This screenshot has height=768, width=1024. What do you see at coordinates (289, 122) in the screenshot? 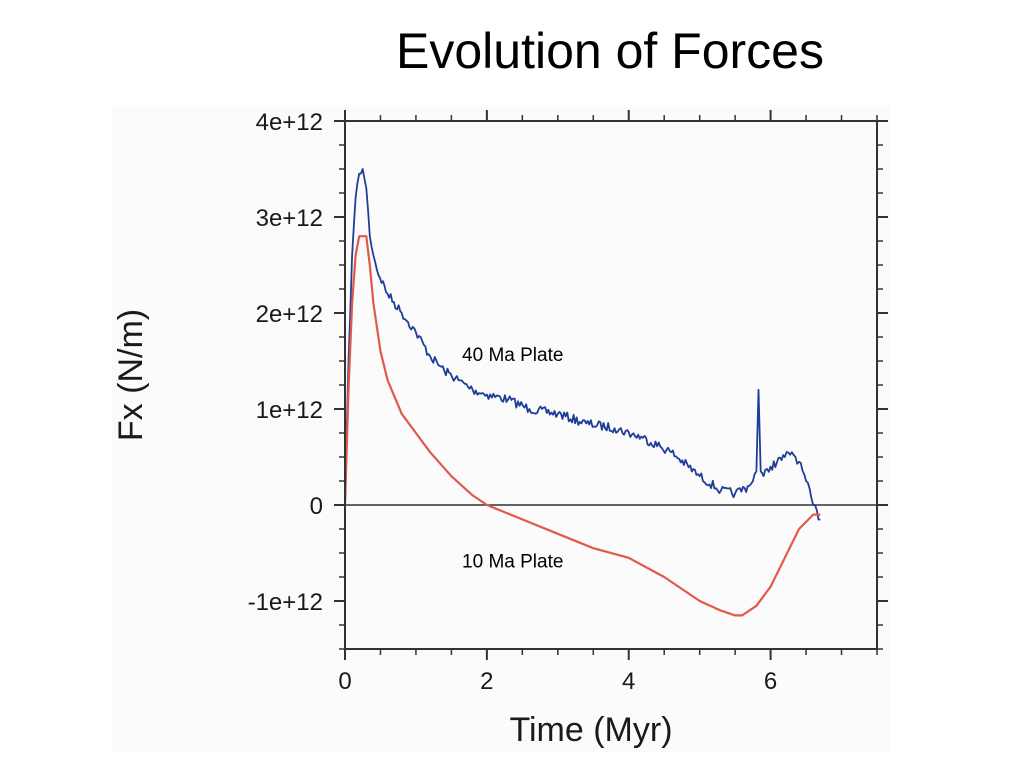
I see `y-tick-label: 4e+12` at bounding box center [289, 122].